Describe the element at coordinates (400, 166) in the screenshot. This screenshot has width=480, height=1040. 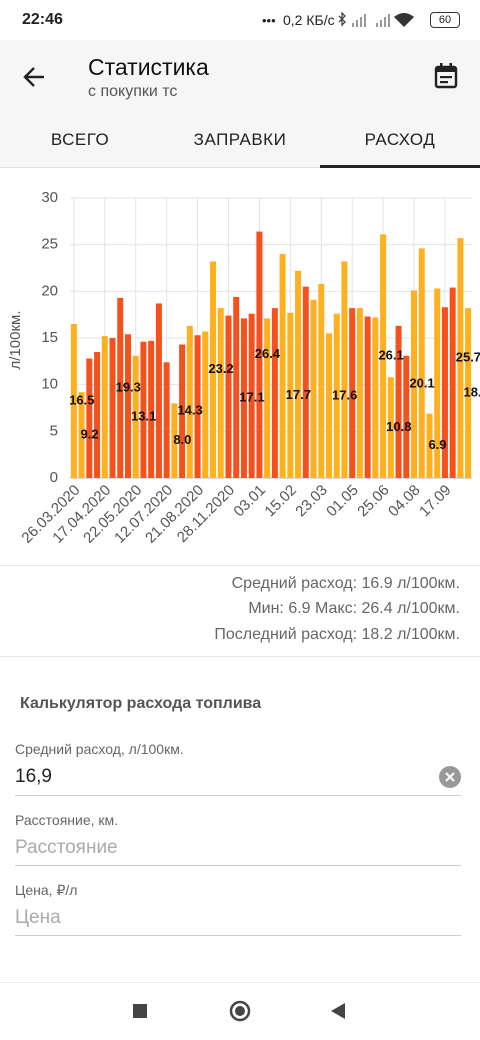
I see `tab-indicator` at that location.